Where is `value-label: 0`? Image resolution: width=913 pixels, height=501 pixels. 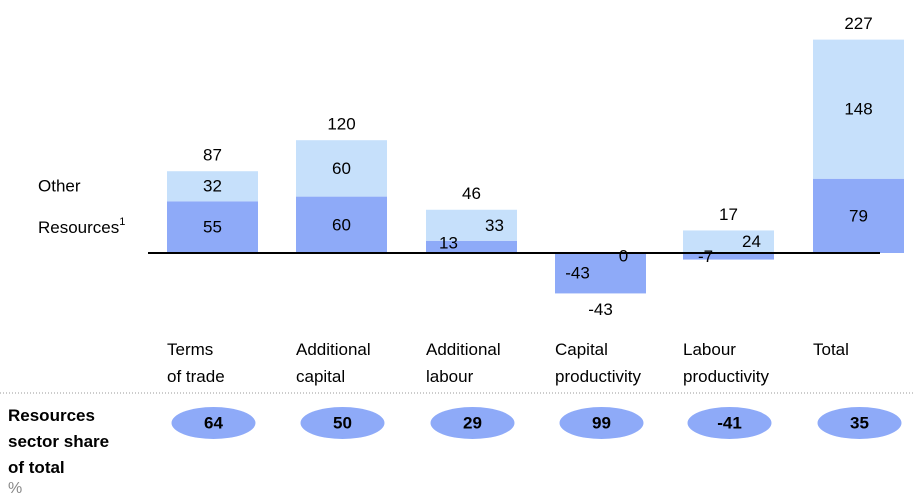 value-label: 0 is located at coordinates (623, 255).